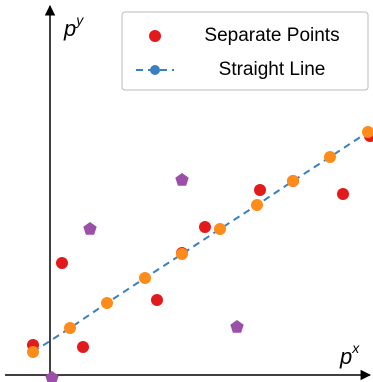  Describe the element at coordinates (69, 28) in the screenshot. I see `y-label-base: p` at that location.